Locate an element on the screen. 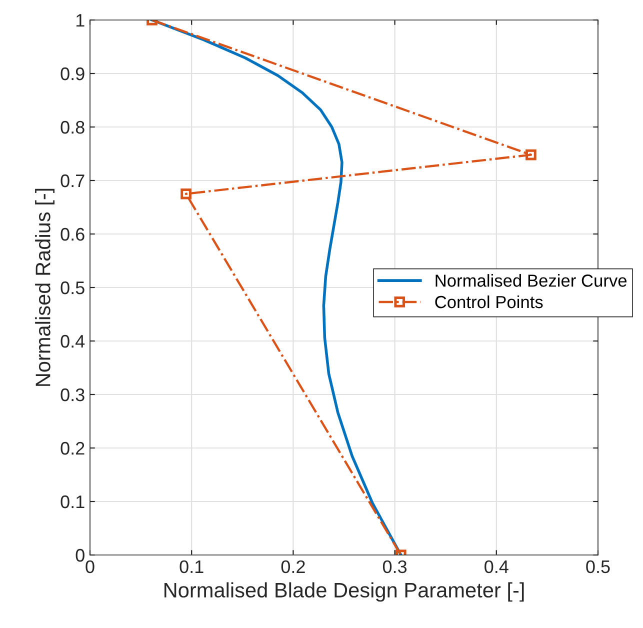  y-tick-label: 0.4 is located at coordinates (72, 341).